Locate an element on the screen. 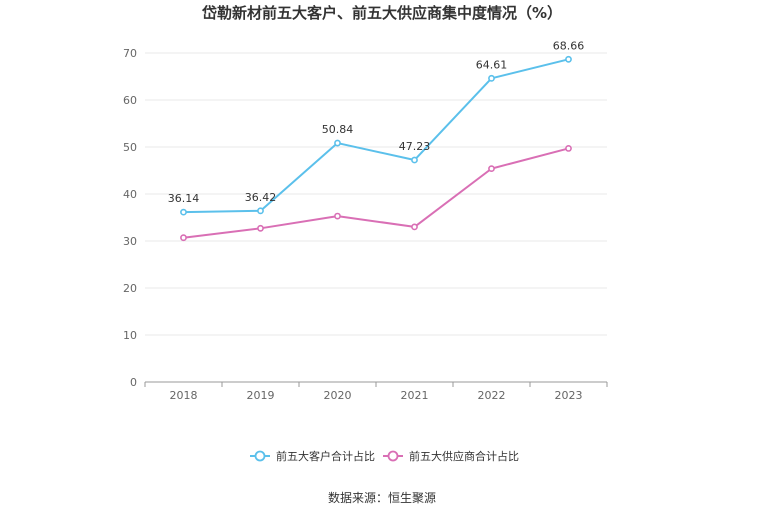  legend-label: 前五大客户合计占比 is located at coordinates (325, 456).